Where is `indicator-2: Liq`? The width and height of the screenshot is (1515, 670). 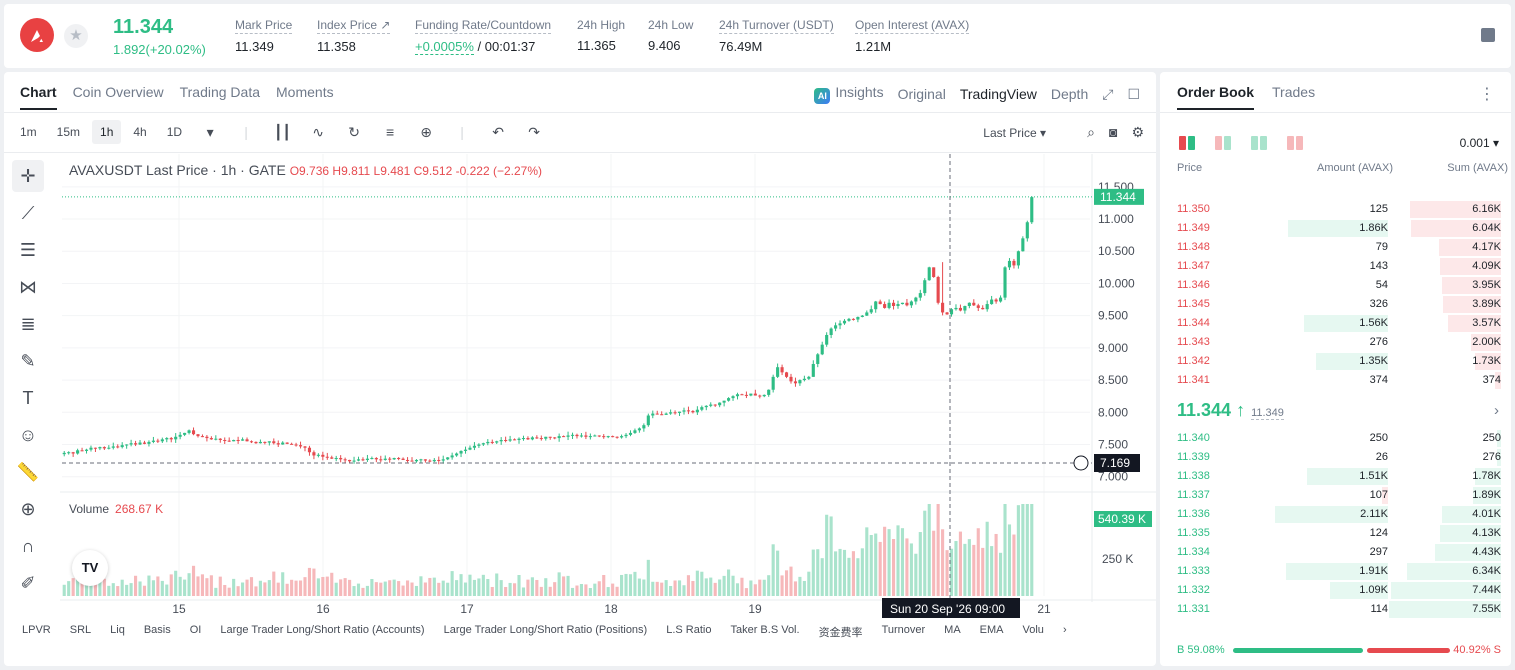 indicator-2: Liq is located at coordinates (117, 630).